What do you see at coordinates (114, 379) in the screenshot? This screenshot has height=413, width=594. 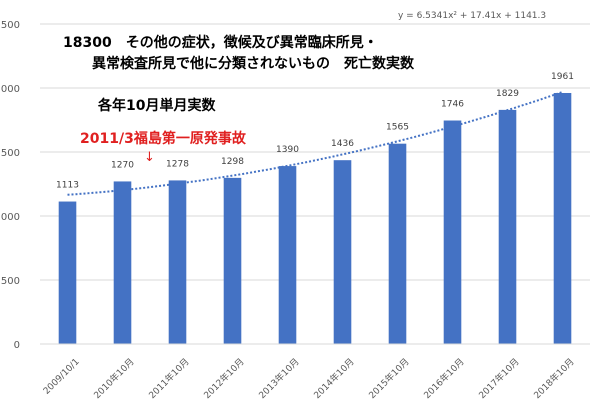 I see `x-tick-label: 2010年10月` at bounding box center [114, 379].